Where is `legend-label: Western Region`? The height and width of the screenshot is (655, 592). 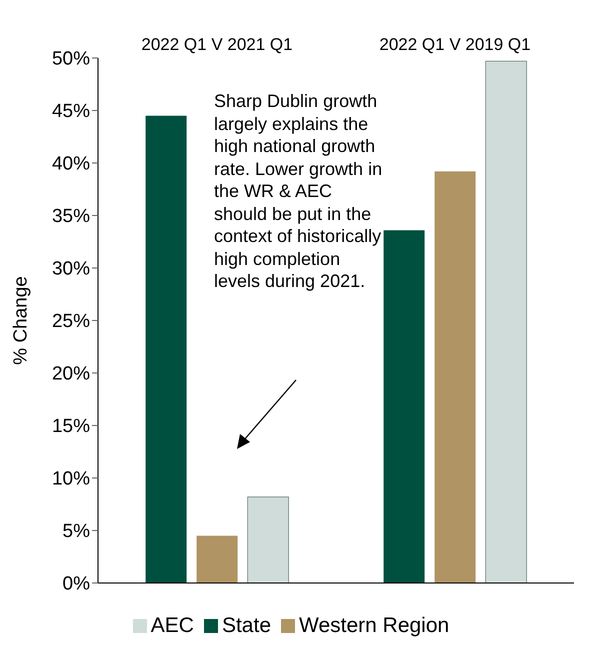
legend-label: Western Region is located at coordinates (374, 625).